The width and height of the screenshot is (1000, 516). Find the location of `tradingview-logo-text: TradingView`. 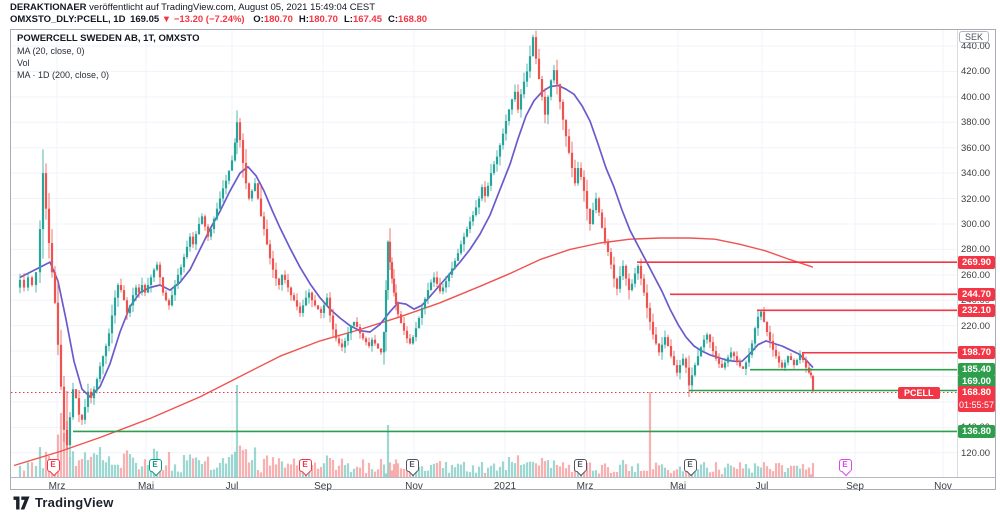

tradingview-logo-text: TradingView is located at coordinates (74, 502).